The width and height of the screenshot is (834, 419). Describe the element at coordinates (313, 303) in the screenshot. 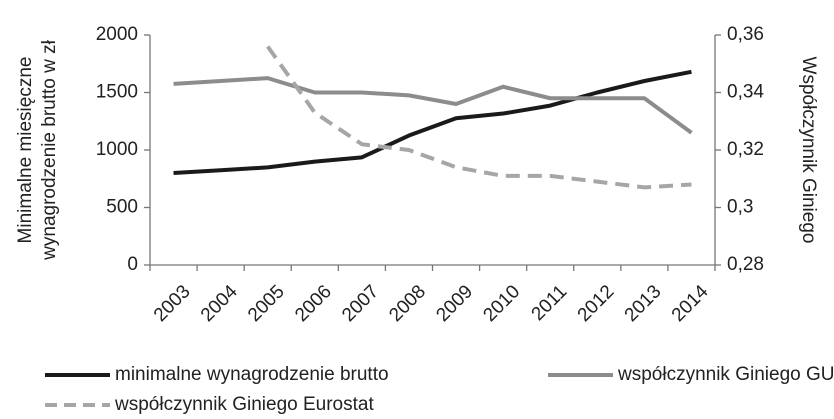

I see `x-tick-label: 2006` at that location.